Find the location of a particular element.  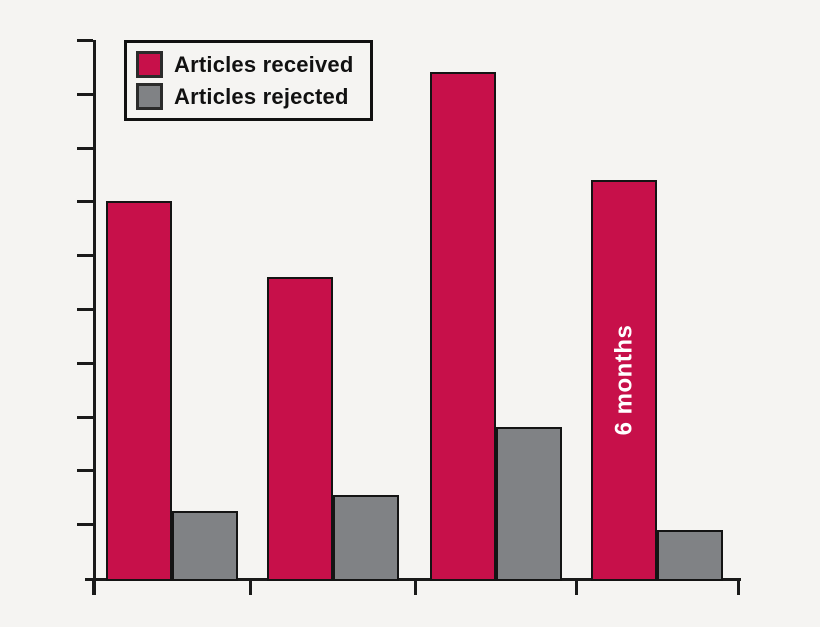

bar-received-group-4: 6 months is located at coordinates (624, 380).